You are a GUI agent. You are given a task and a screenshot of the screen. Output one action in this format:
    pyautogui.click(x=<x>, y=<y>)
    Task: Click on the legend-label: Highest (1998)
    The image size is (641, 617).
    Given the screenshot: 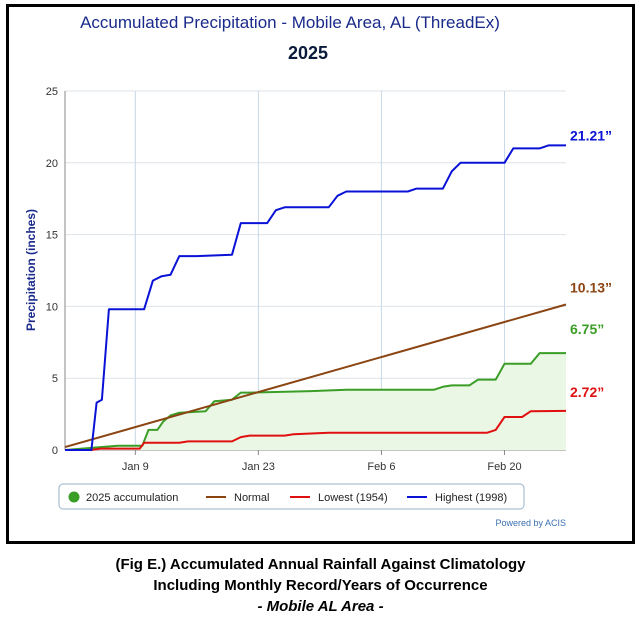 What is the action you would take?
    pyautogui.click(x=471, y=498)
    